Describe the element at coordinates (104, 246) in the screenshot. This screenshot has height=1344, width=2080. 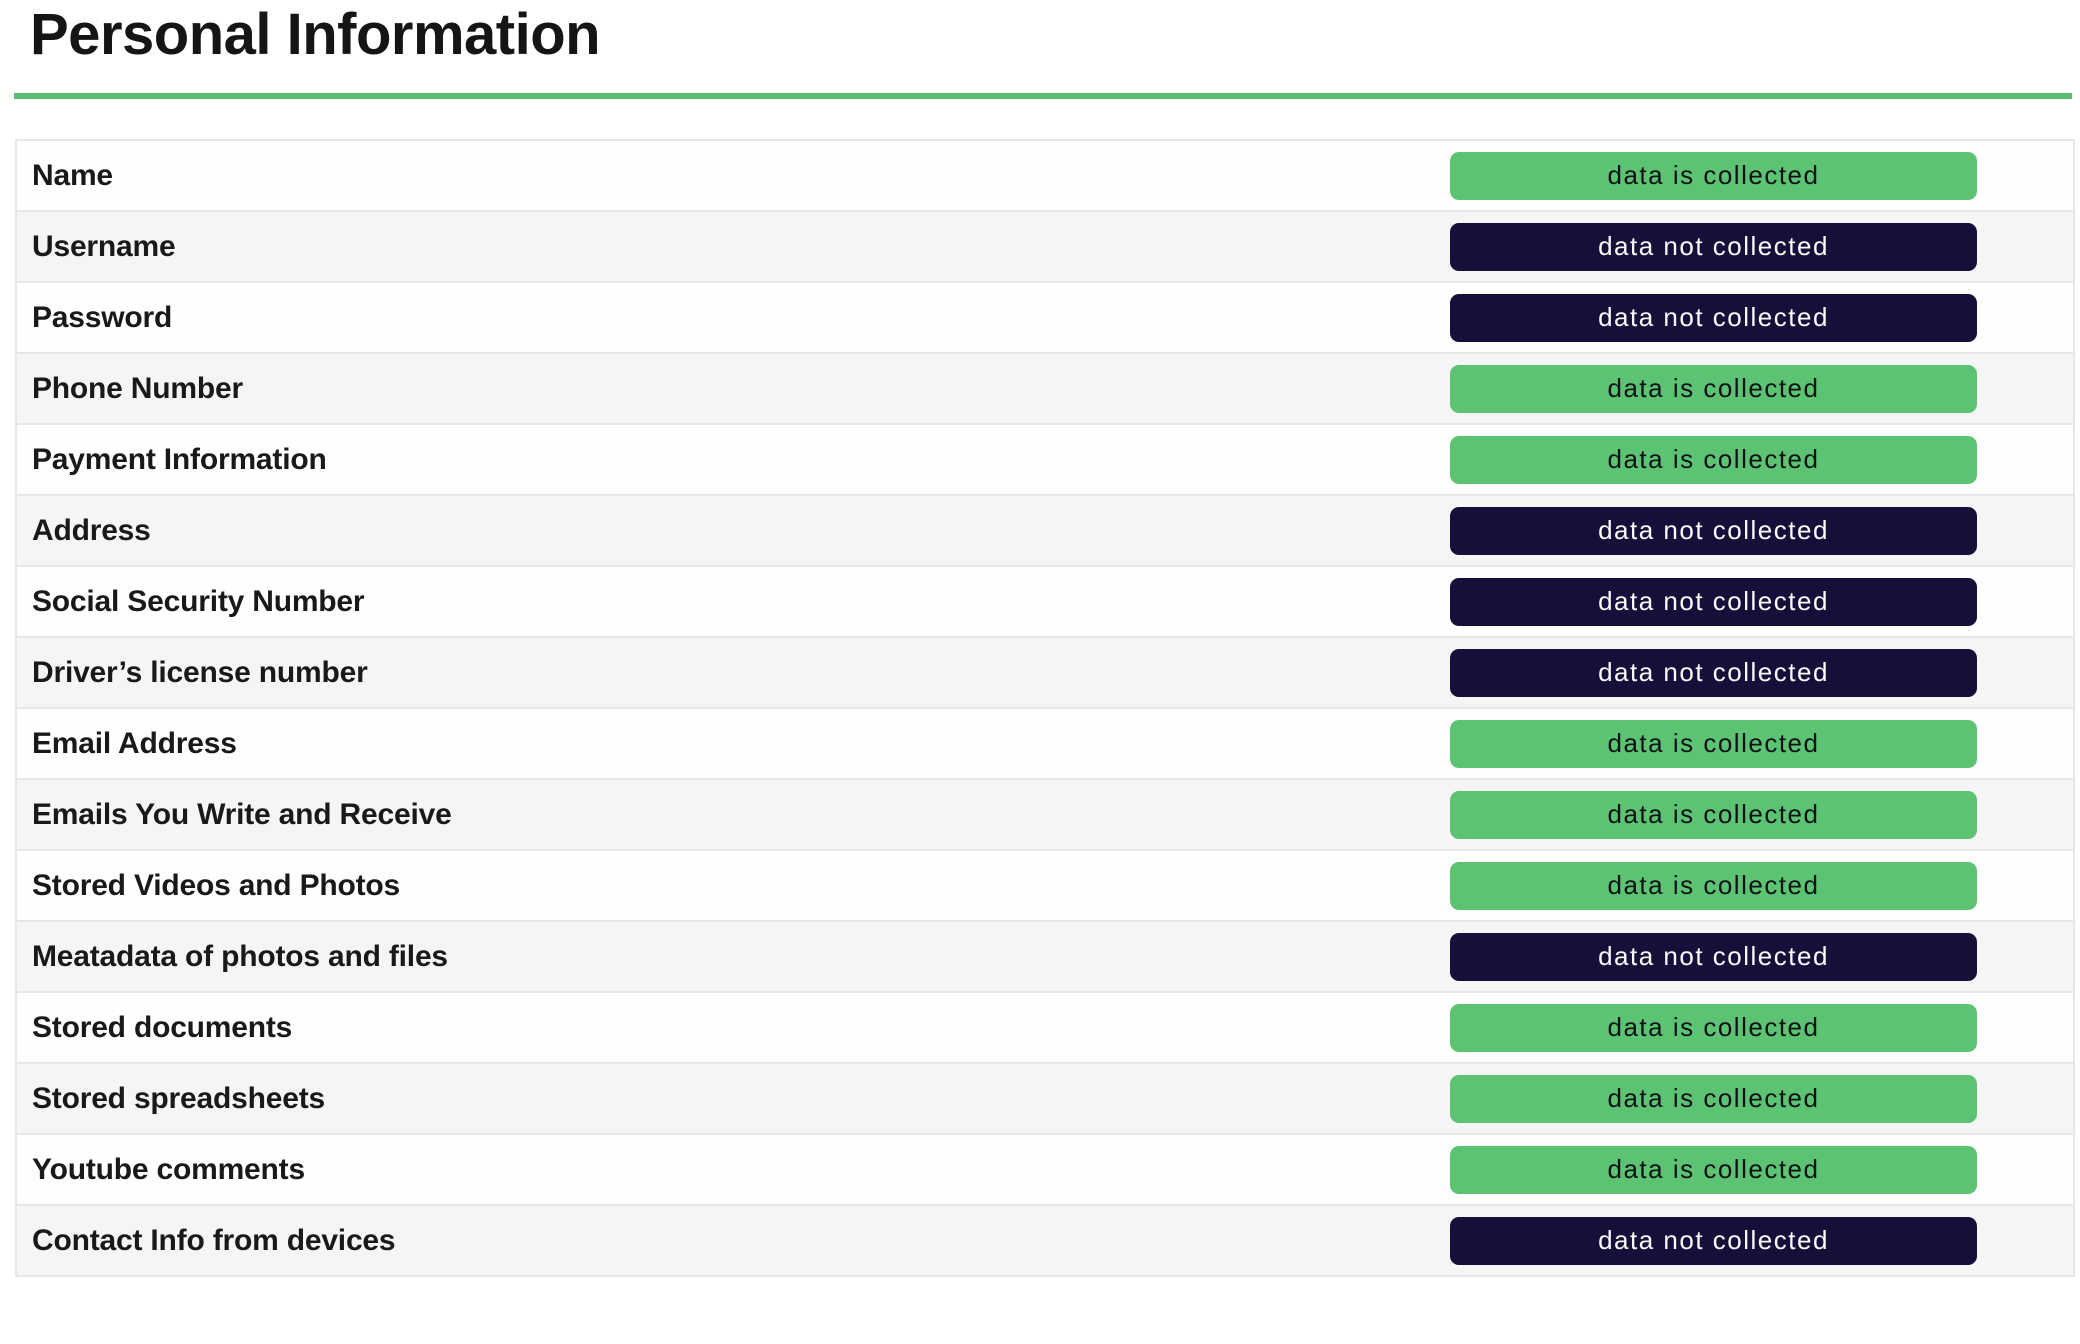
I see `data-type-label: Username` at that location.